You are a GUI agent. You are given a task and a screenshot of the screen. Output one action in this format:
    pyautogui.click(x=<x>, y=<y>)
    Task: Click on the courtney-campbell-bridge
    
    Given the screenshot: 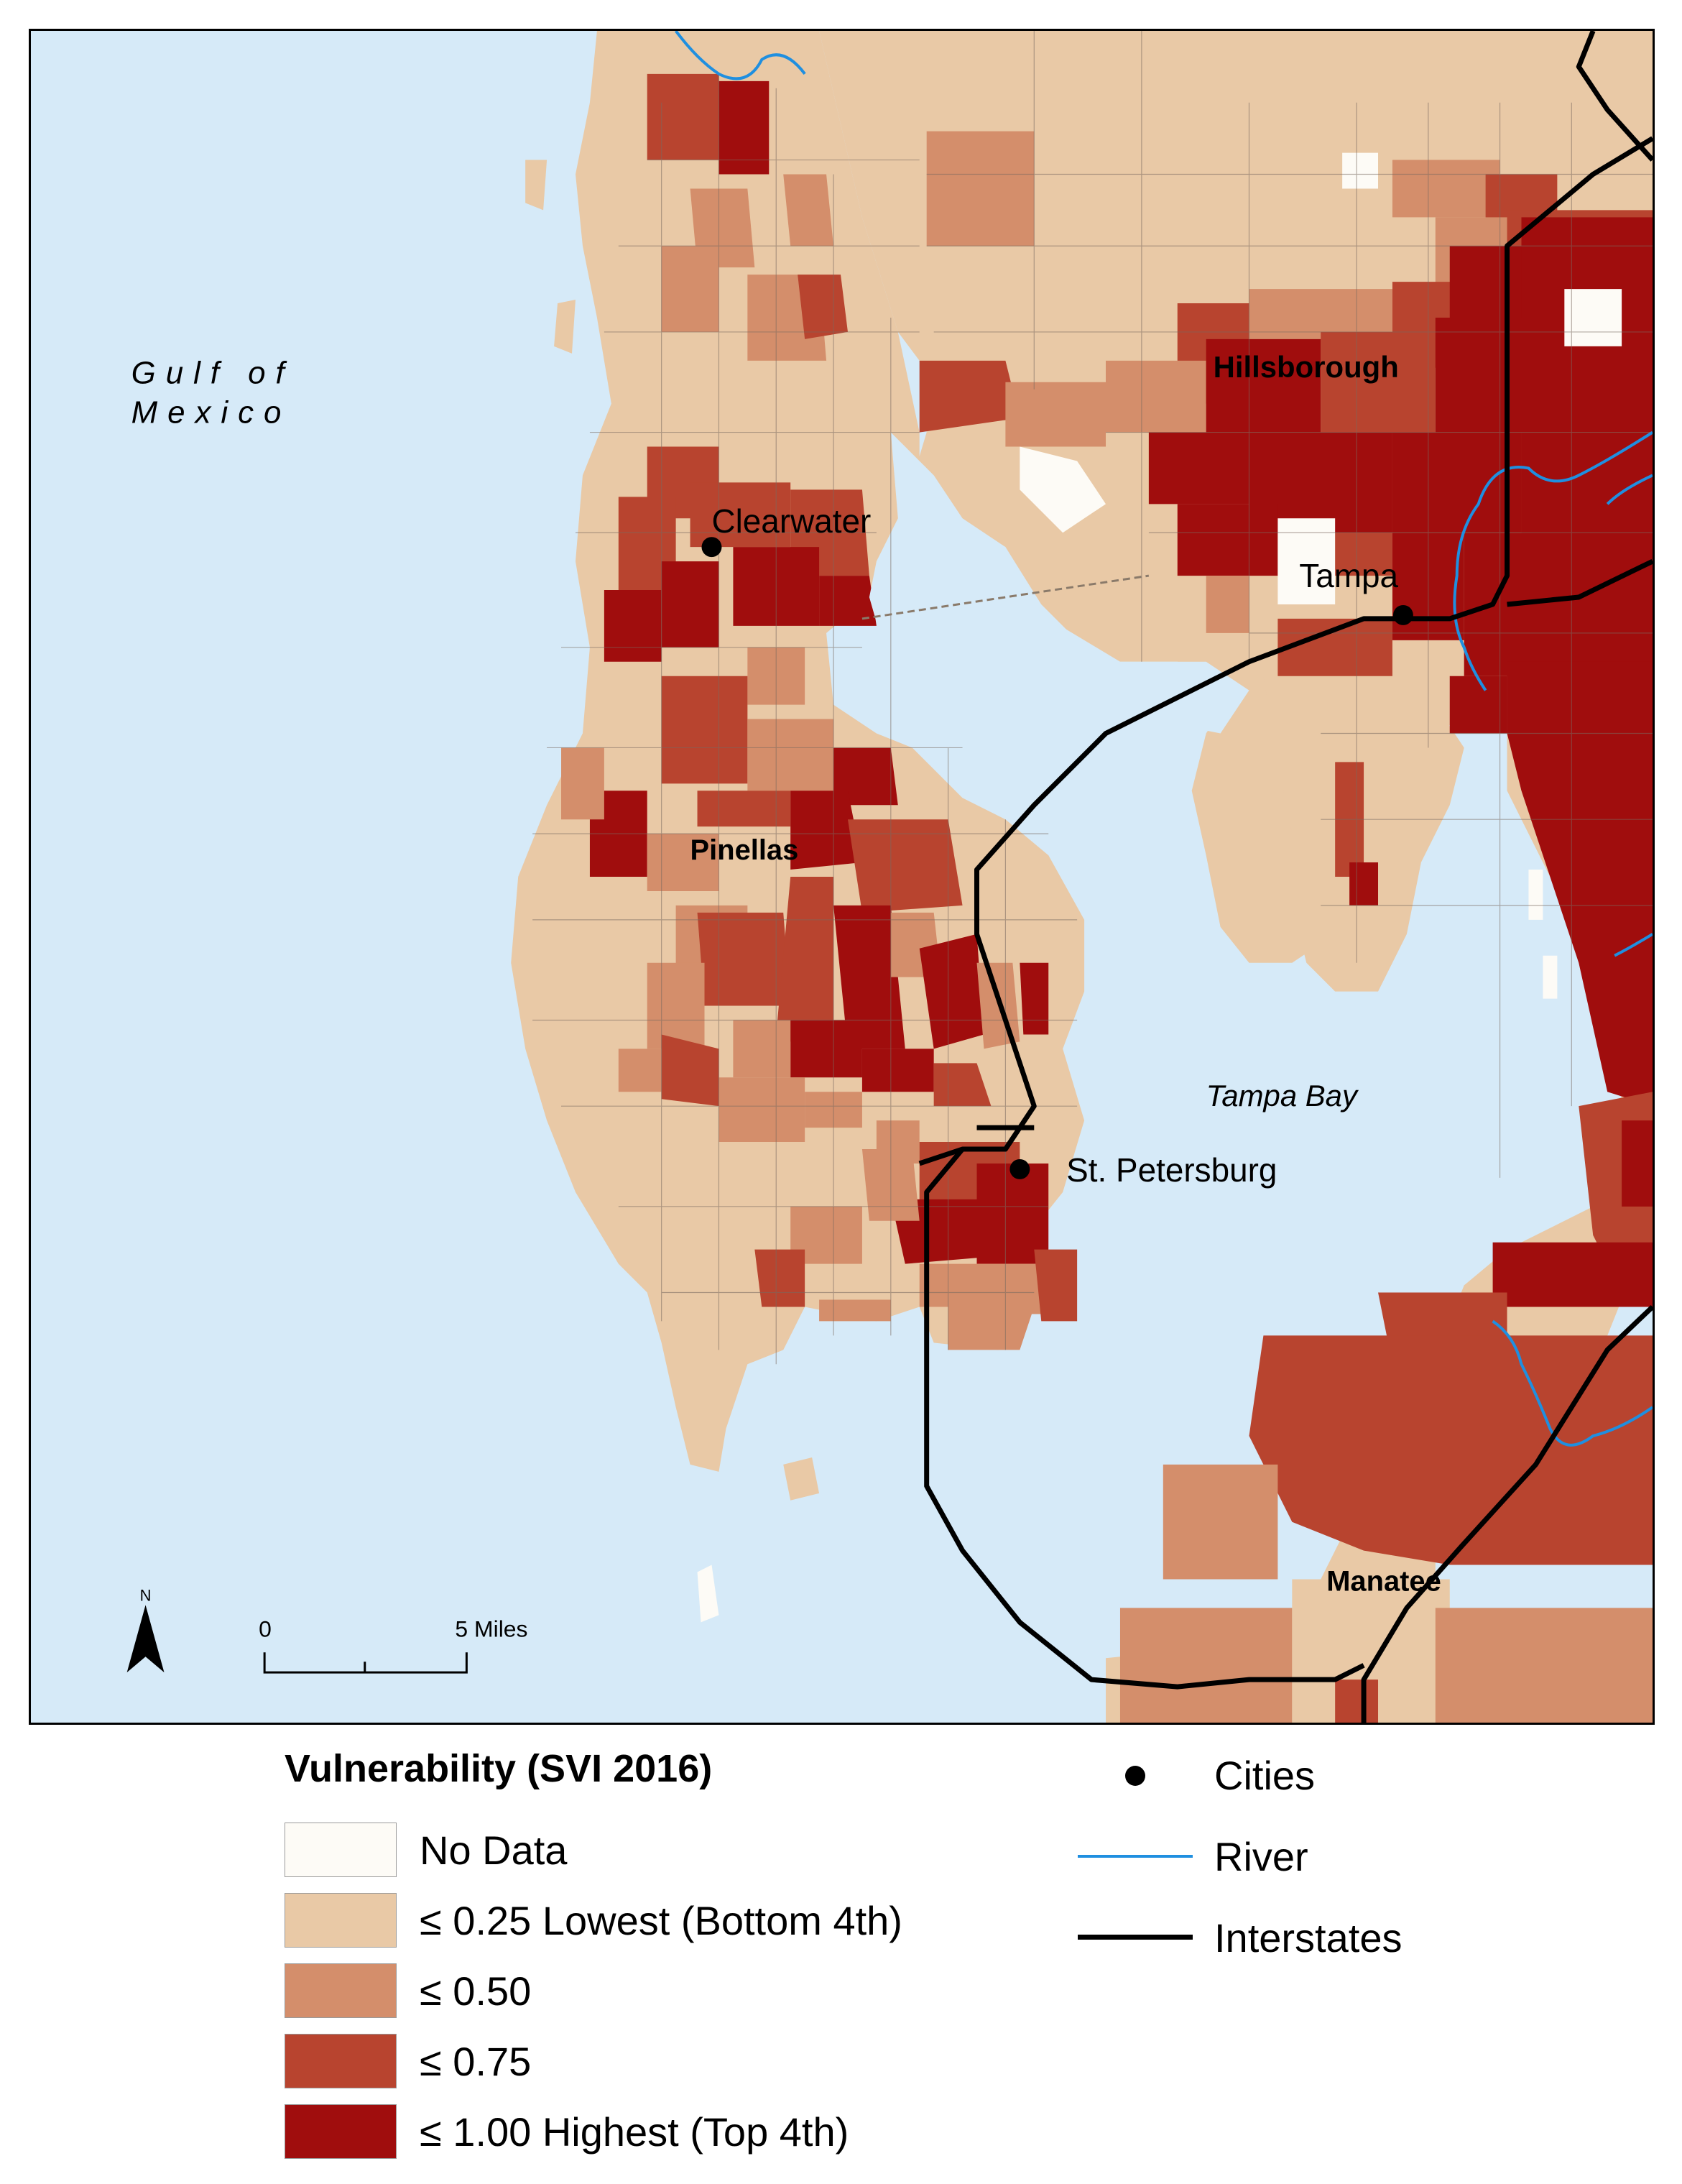 What is the action you would take?
    pyautogui.click(x=1006, y=597)
    